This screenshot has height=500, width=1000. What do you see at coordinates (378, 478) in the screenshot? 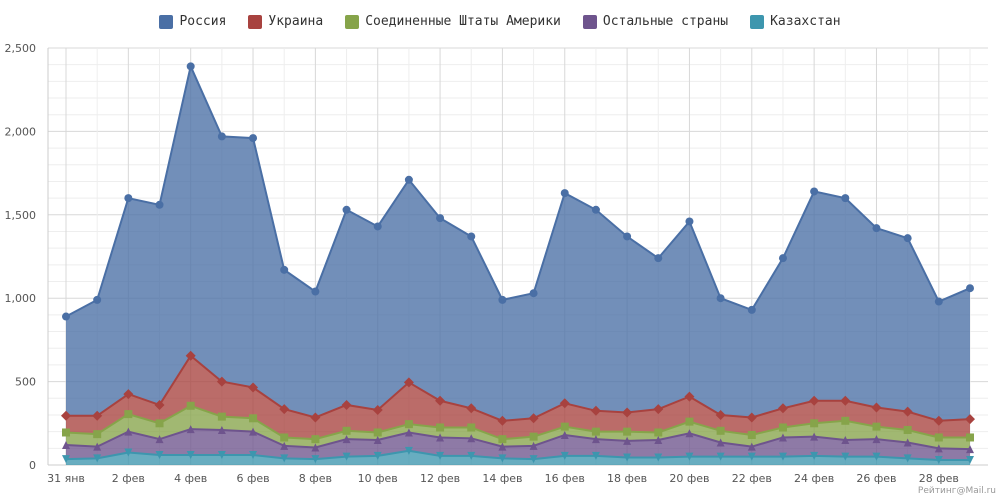
I see `x-tick-label: 10 фев` at bounding box center [378, 478].